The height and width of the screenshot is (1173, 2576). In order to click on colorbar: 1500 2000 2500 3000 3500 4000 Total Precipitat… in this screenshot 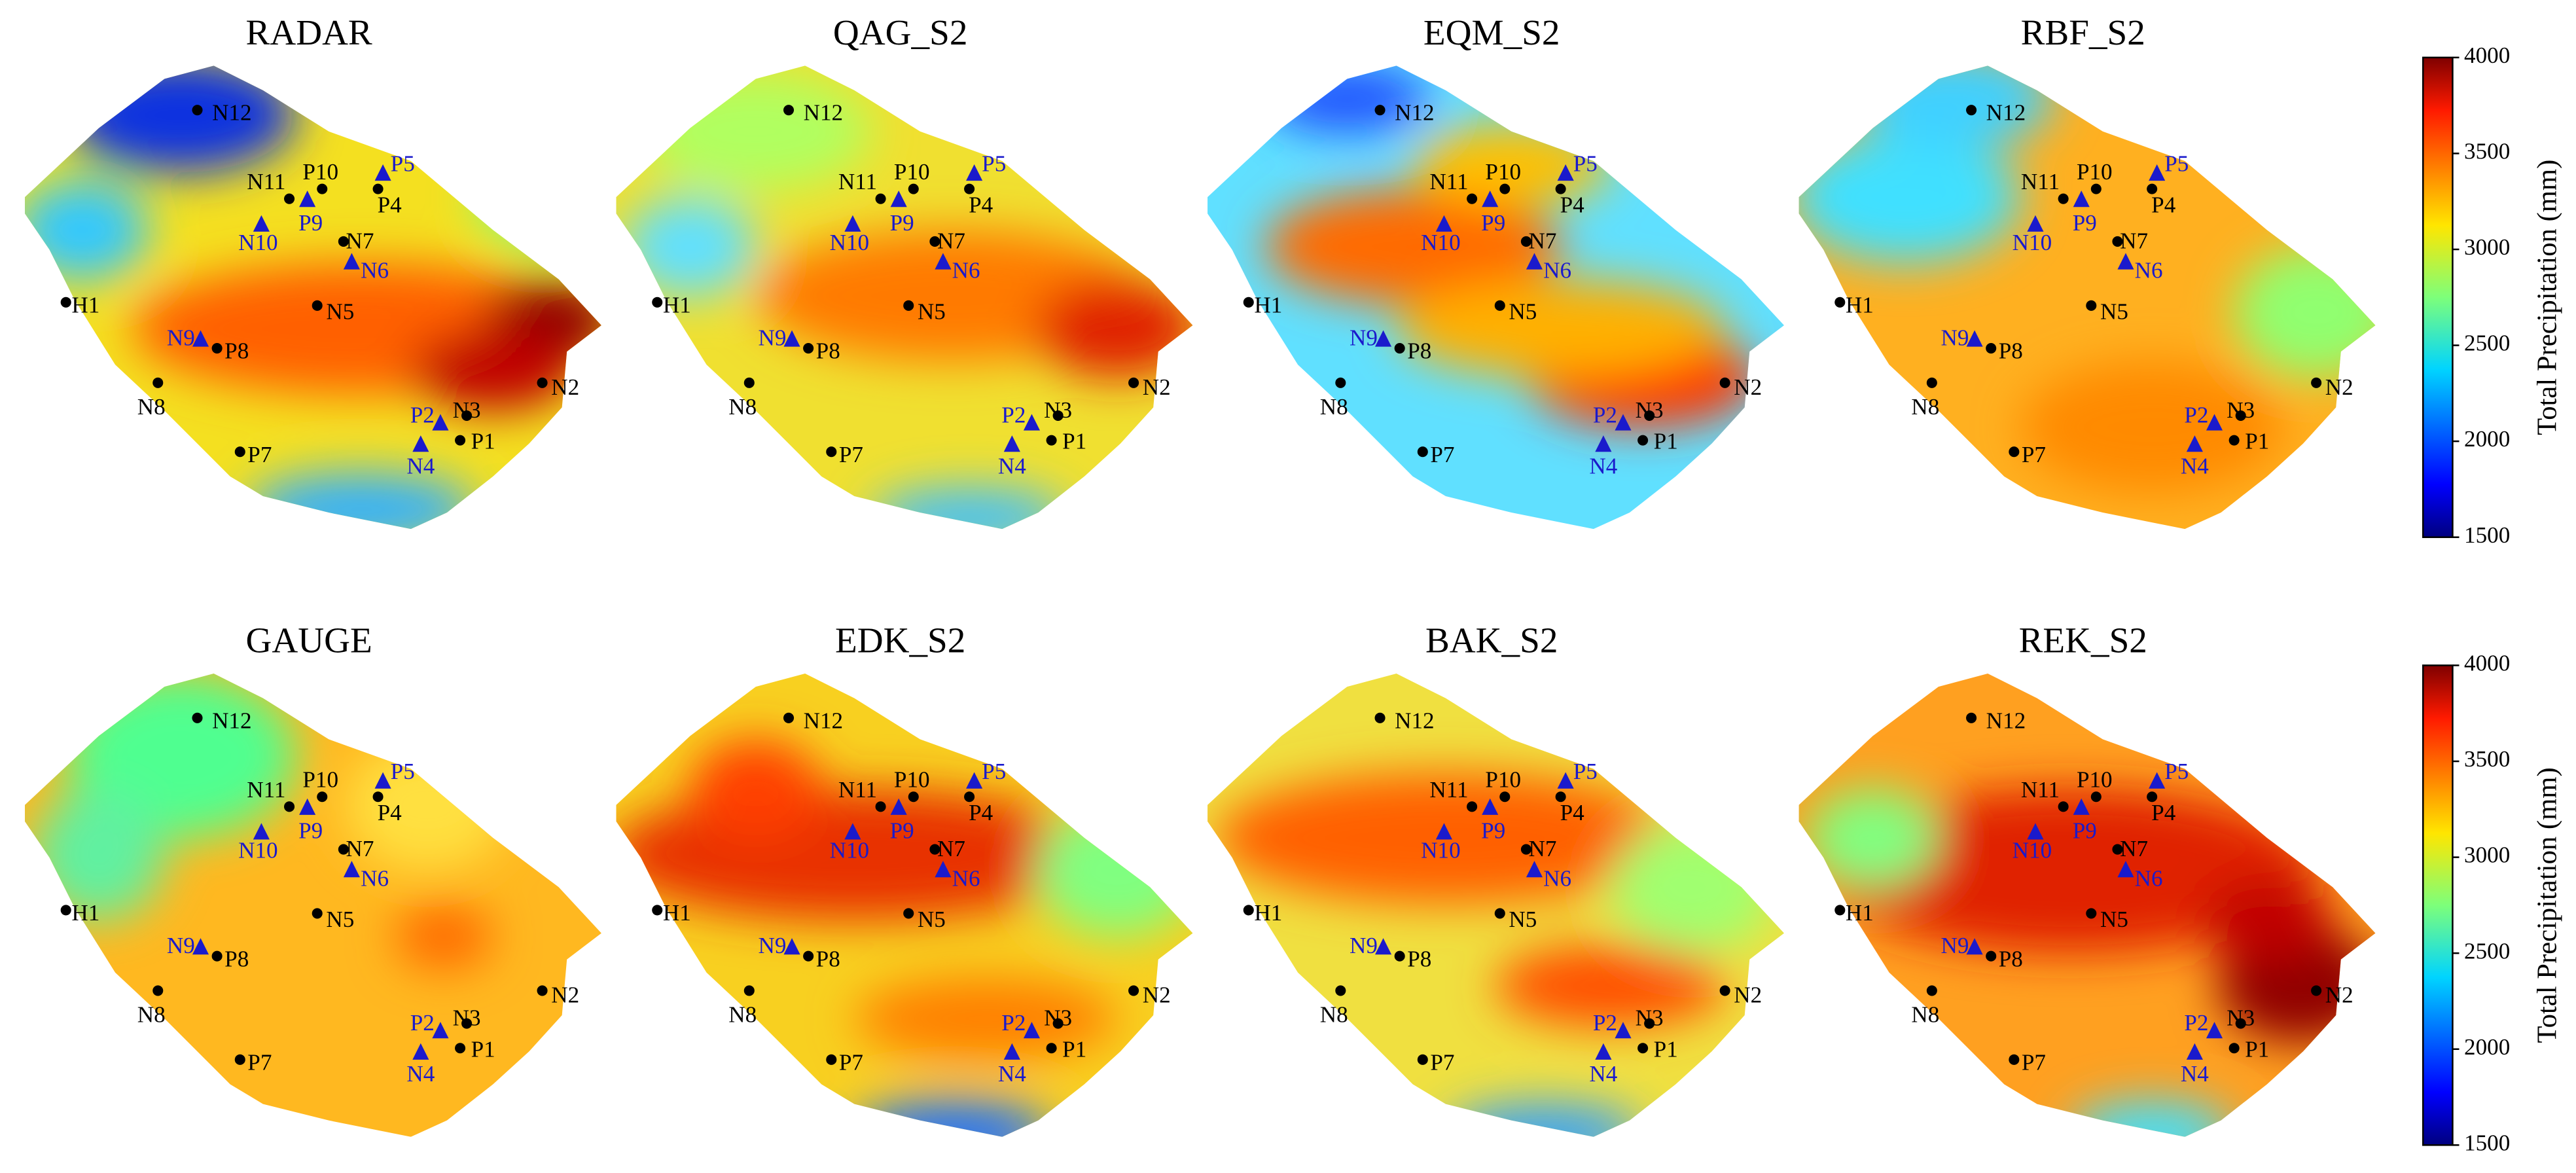, I will do `click(2492, 903)`.